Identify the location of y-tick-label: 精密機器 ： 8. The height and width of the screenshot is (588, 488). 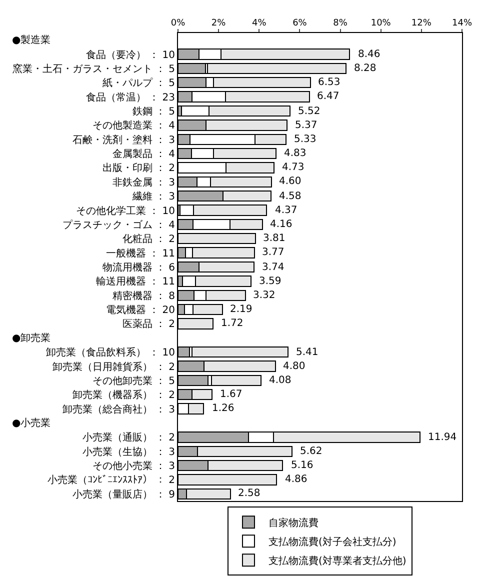
(143, 296).